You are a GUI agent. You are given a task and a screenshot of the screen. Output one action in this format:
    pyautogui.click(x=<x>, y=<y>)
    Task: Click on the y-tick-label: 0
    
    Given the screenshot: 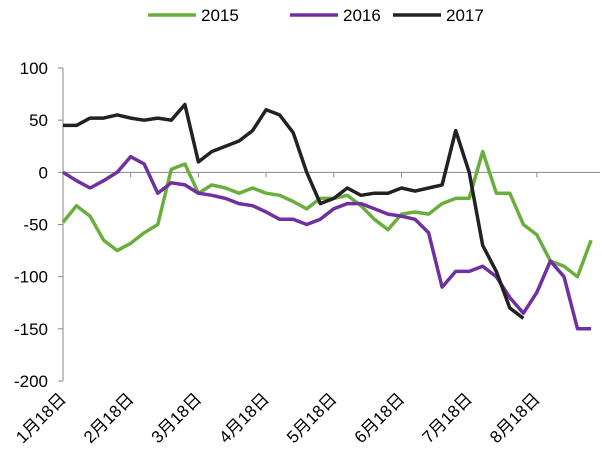 What is the action you would take?
    pyautogui.click(x=43, y=172)
    